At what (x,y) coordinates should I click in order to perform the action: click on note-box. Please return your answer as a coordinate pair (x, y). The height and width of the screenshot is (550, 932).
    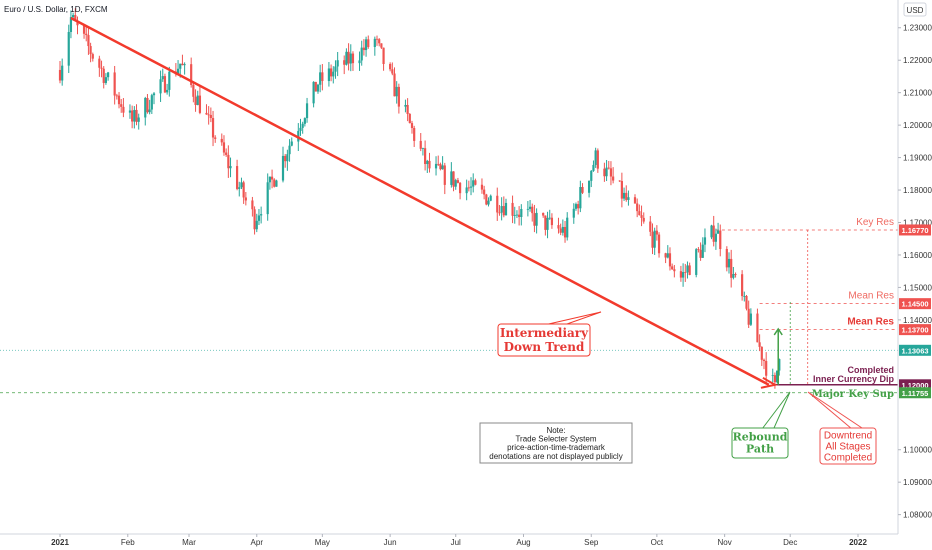
    Looking at the image, I should click on (556, 443).